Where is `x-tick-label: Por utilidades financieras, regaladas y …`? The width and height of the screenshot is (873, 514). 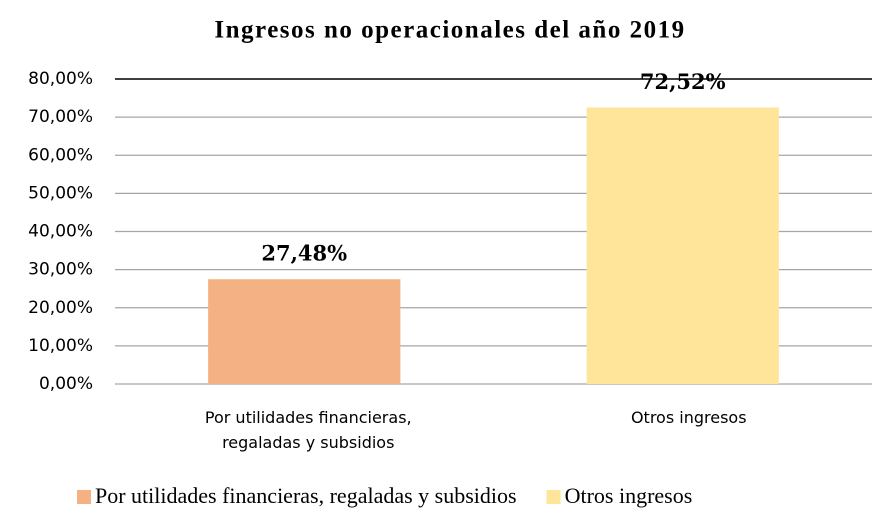 x-tick-label: Por utilidades financieras, regaladas y … is located at coordinates (308, 430).